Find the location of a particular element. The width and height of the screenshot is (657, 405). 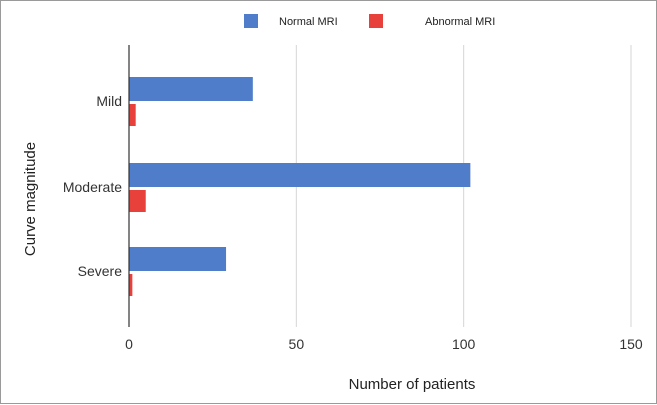

x-tick-label-150: 150 is located at coordinates (631, 344).